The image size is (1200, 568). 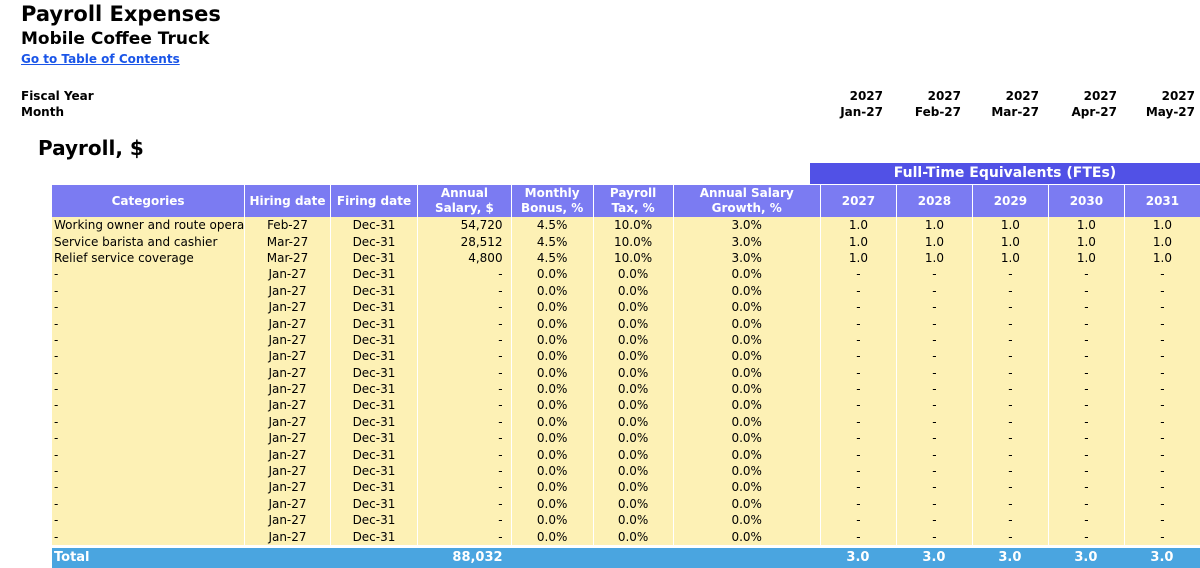 What do you see at coordinates (551, 258) in the screenshot?
I see `monthly-bonus-cell: 4.5%` at bounding box center [551, 258].